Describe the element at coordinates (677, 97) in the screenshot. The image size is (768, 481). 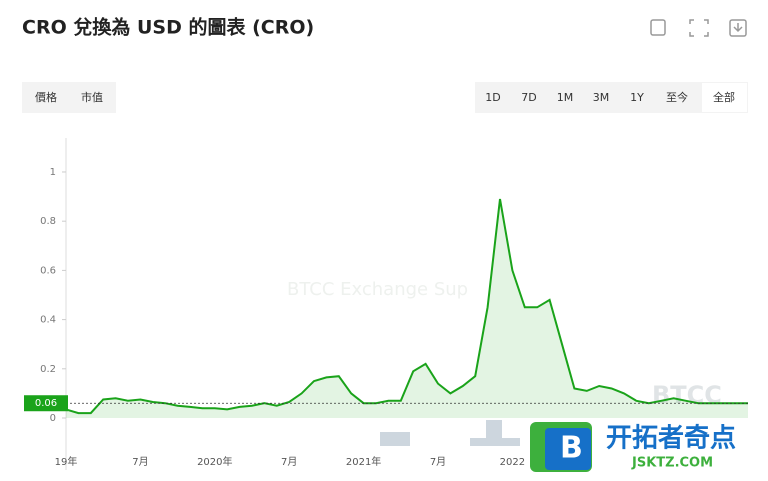
I see `range-button: 至今` at that location.